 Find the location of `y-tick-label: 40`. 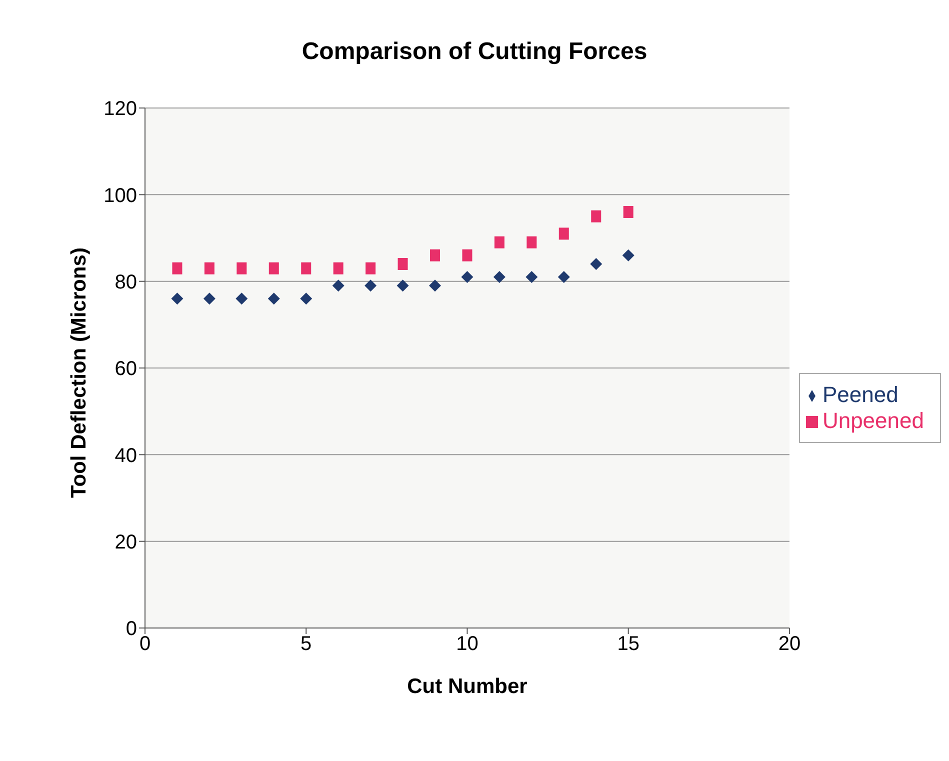

y-tick-label: 40 is located at coordinates (125, 455).